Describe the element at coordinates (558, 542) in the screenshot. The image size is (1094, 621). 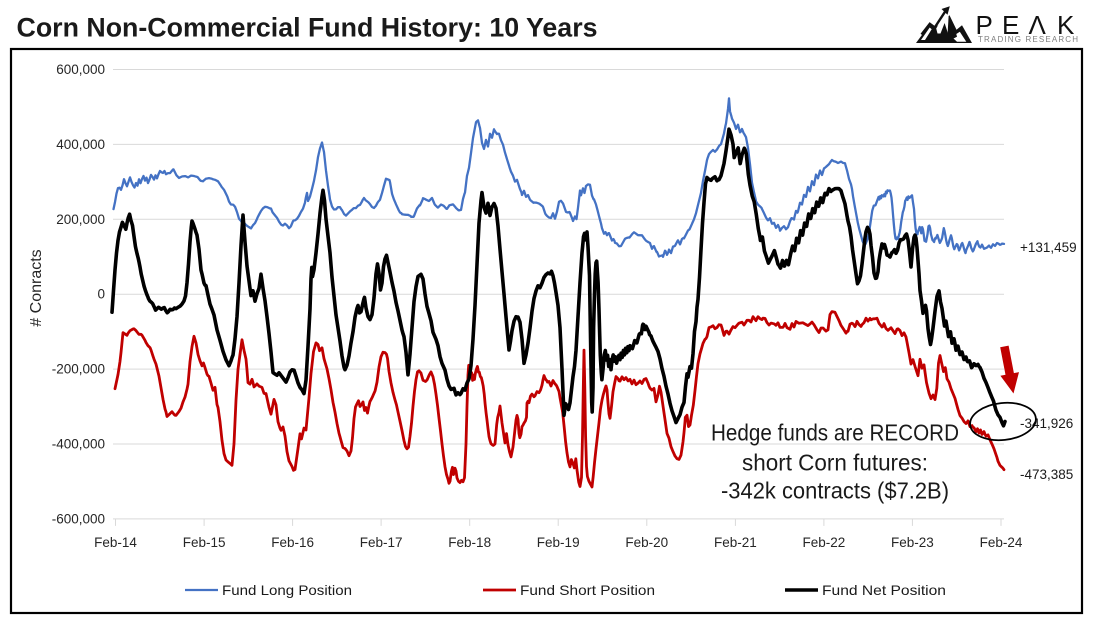
I see `svg-text: Feb-19` at that location.